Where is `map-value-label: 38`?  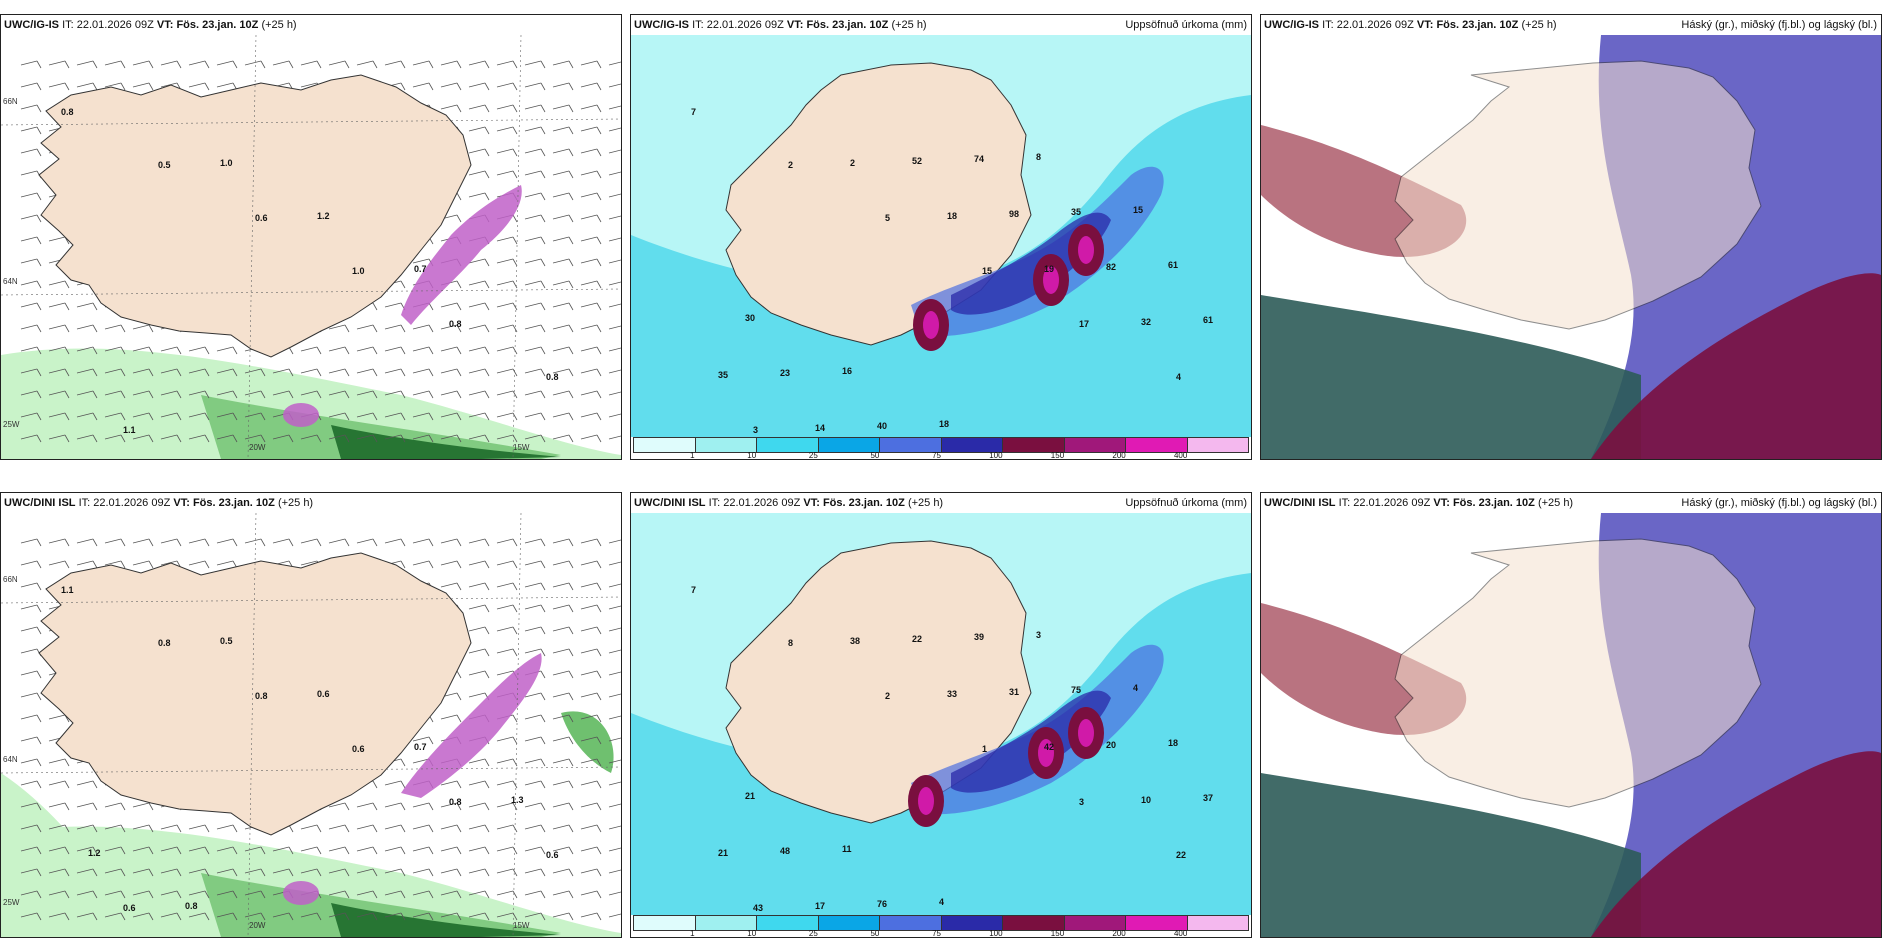
map-value-label: 38 is located at coordinates (855, 641).